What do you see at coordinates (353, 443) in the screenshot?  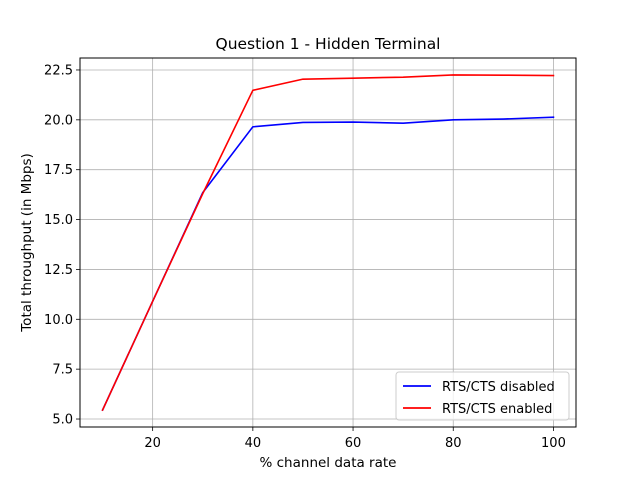 I see `x-tick-label-60: 60` at bounding box center [353, 443].